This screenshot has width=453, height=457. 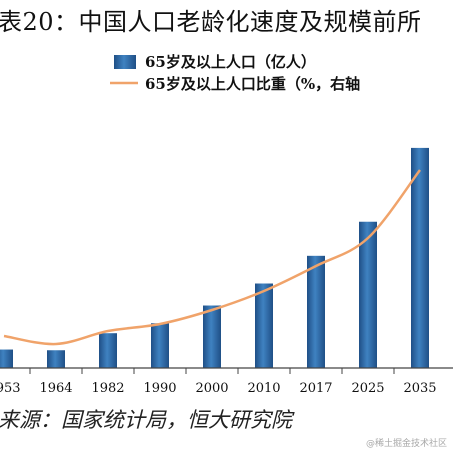 I want to click on bar-2035, so click(x=420, y=257).